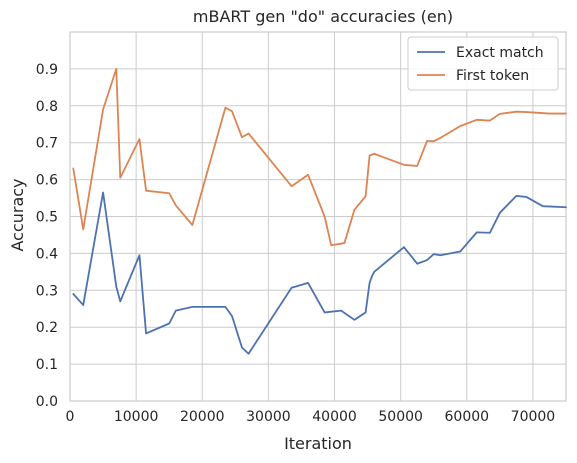  I want to click on y-tick-label: 0.1, so click(47, 365).